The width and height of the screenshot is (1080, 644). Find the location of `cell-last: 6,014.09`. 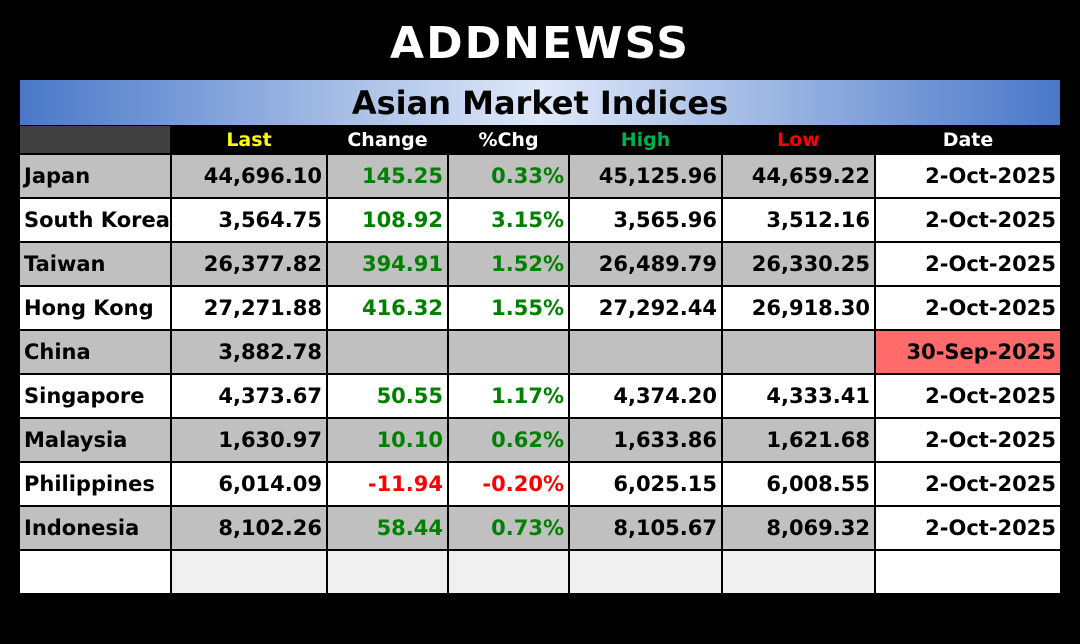

cell-last: 6,014.09 is located at coordinates (249, 484).